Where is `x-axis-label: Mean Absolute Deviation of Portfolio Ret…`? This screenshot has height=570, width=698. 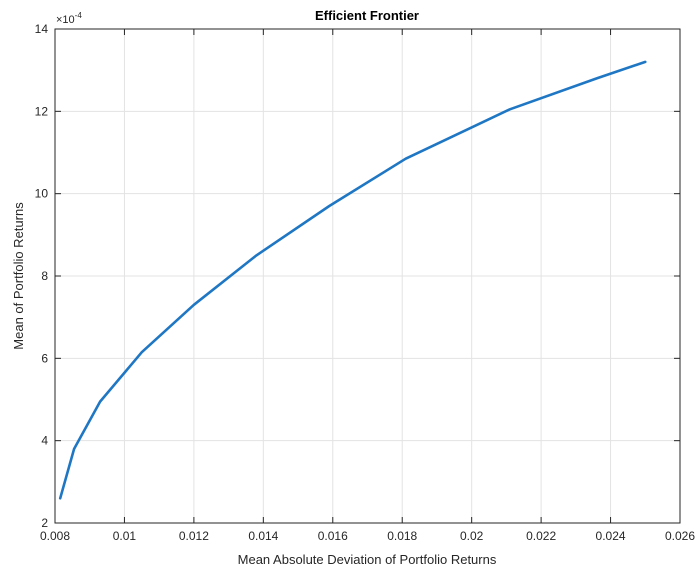 x-axis-label: Mean Absolute Deviation of Portfolio Ret… is located at coordinates (367, 559).